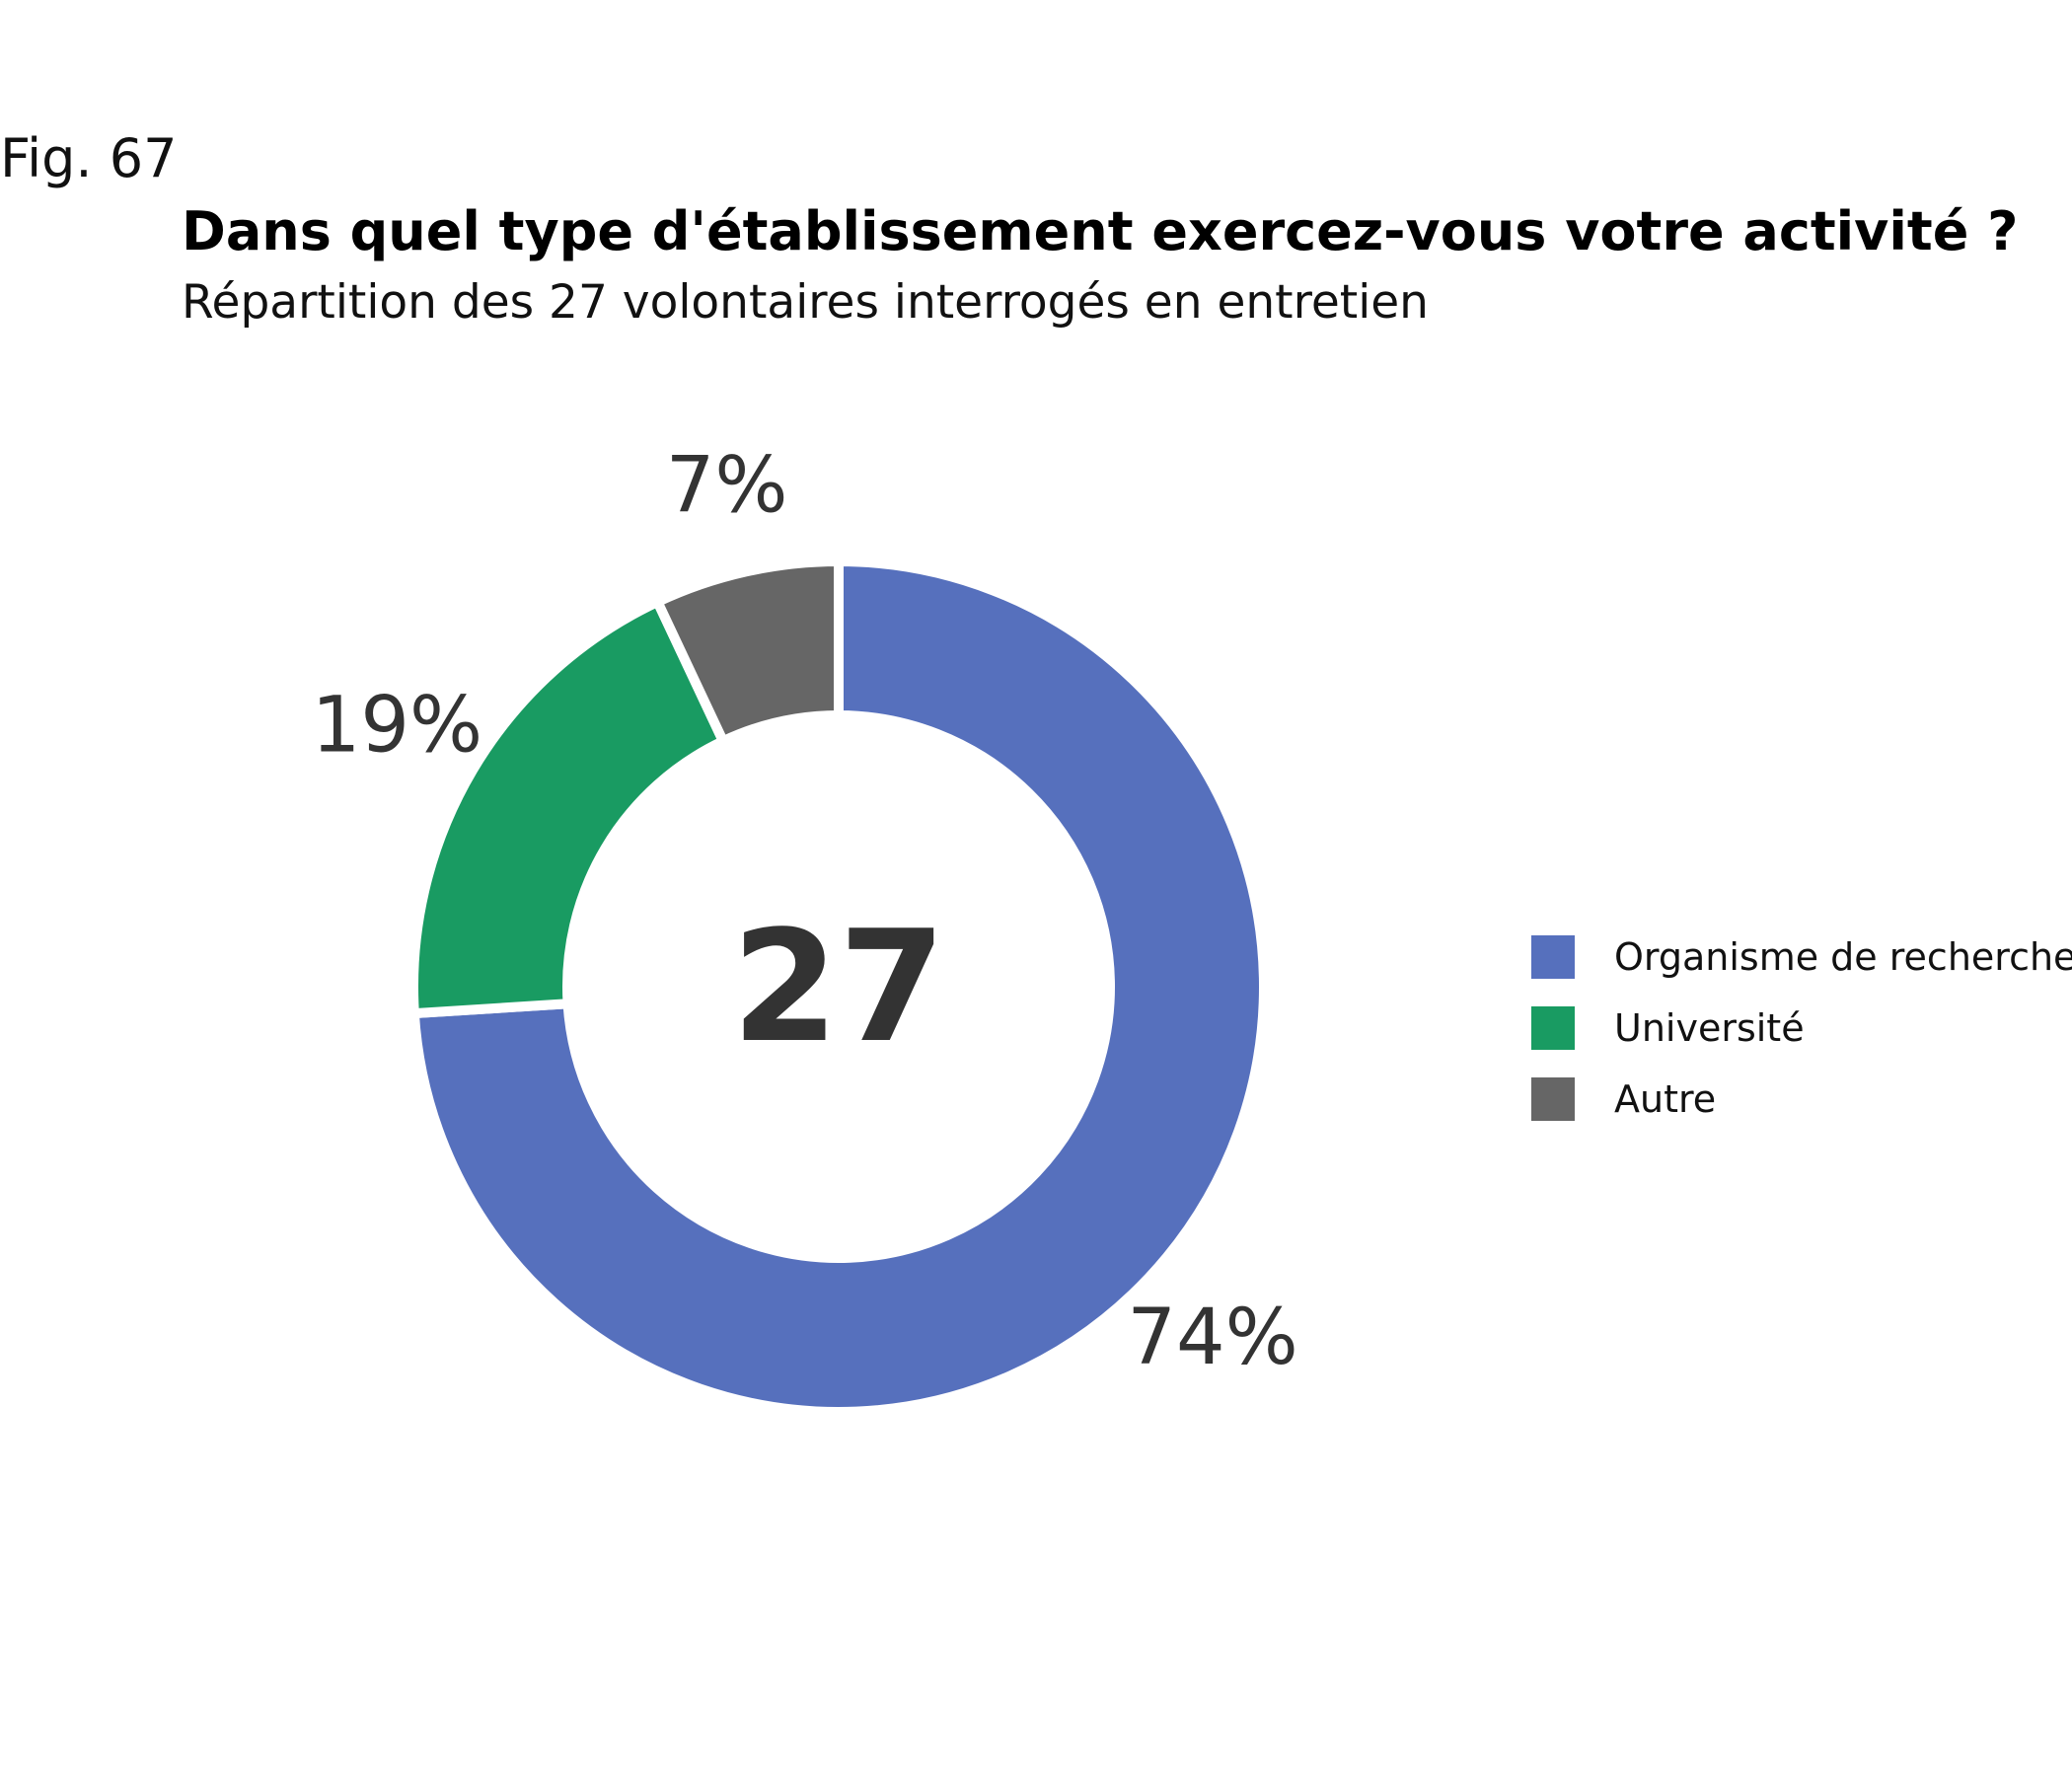 This screenshot has width=2072, height=1776. I want to click on slice-autre, so click(747, 651).